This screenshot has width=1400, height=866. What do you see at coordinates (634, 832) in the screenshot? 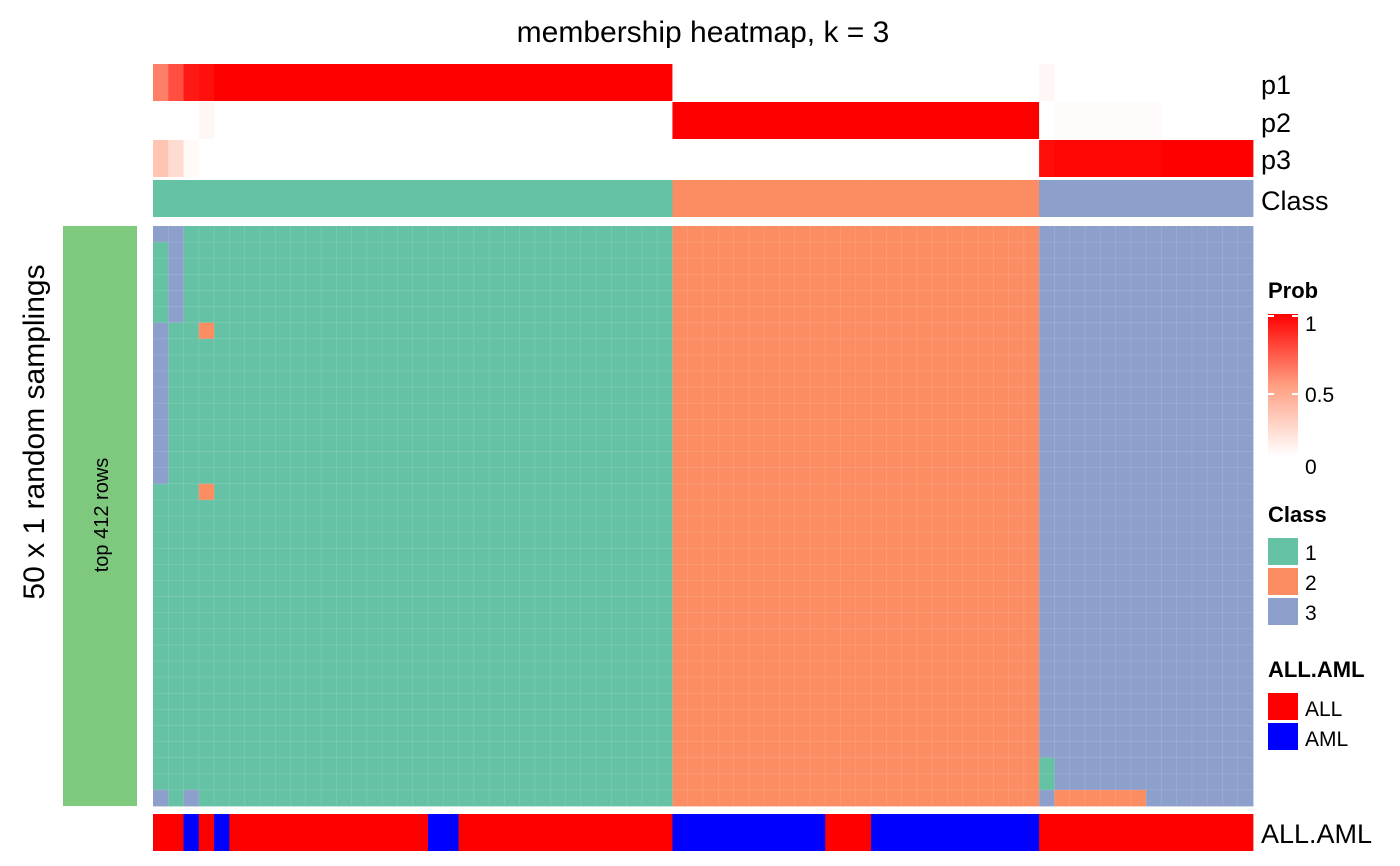
I see `all-aml-cell` at bounding box center [634, 832].